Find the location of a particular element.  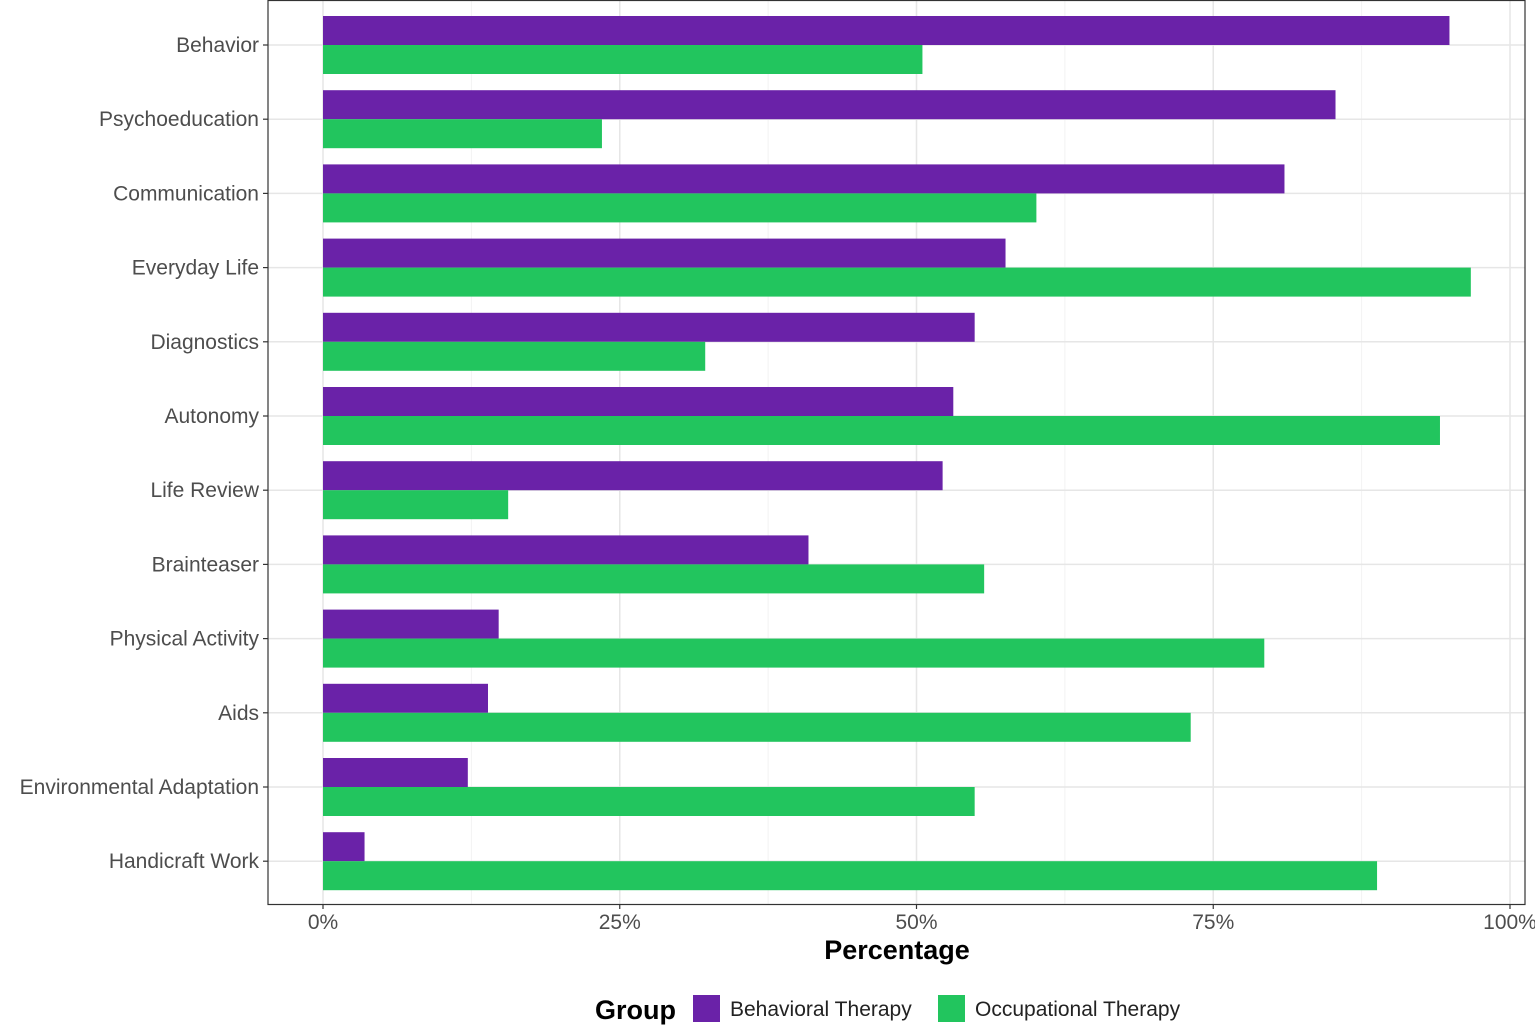

y-tick-label: Brainteaser is located at coordinates (205, 564).